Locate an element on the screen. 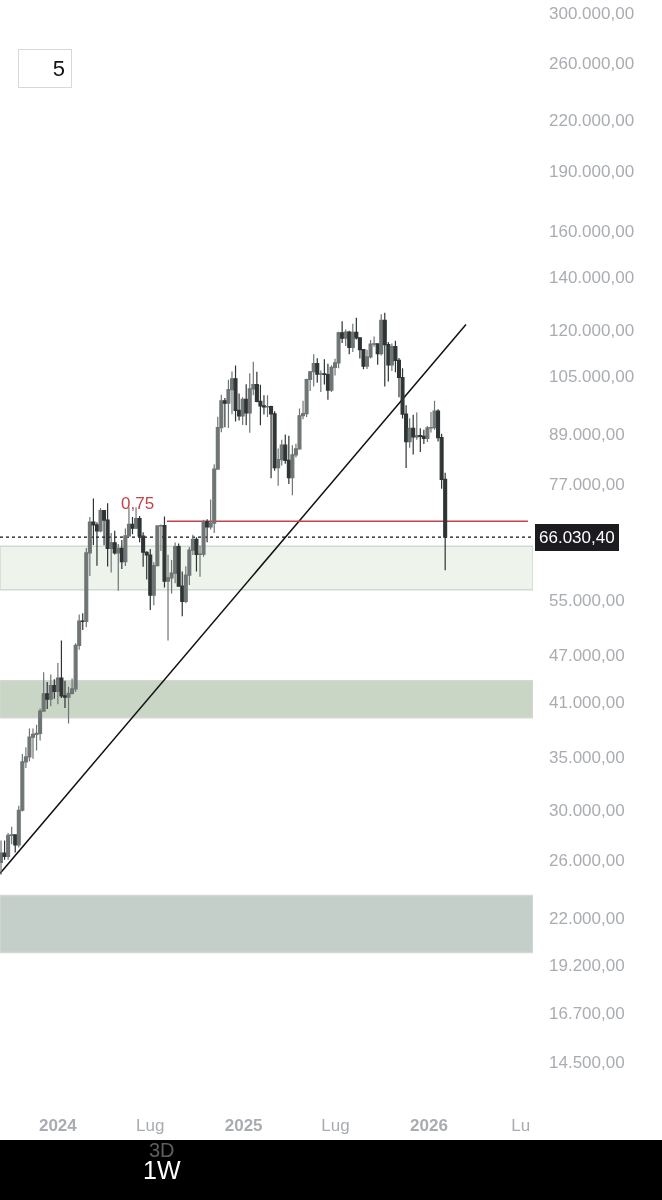 This screenshot has height=1200, width=662. y-tick-label: 35.000,00 is located at coordinates (587, 757).